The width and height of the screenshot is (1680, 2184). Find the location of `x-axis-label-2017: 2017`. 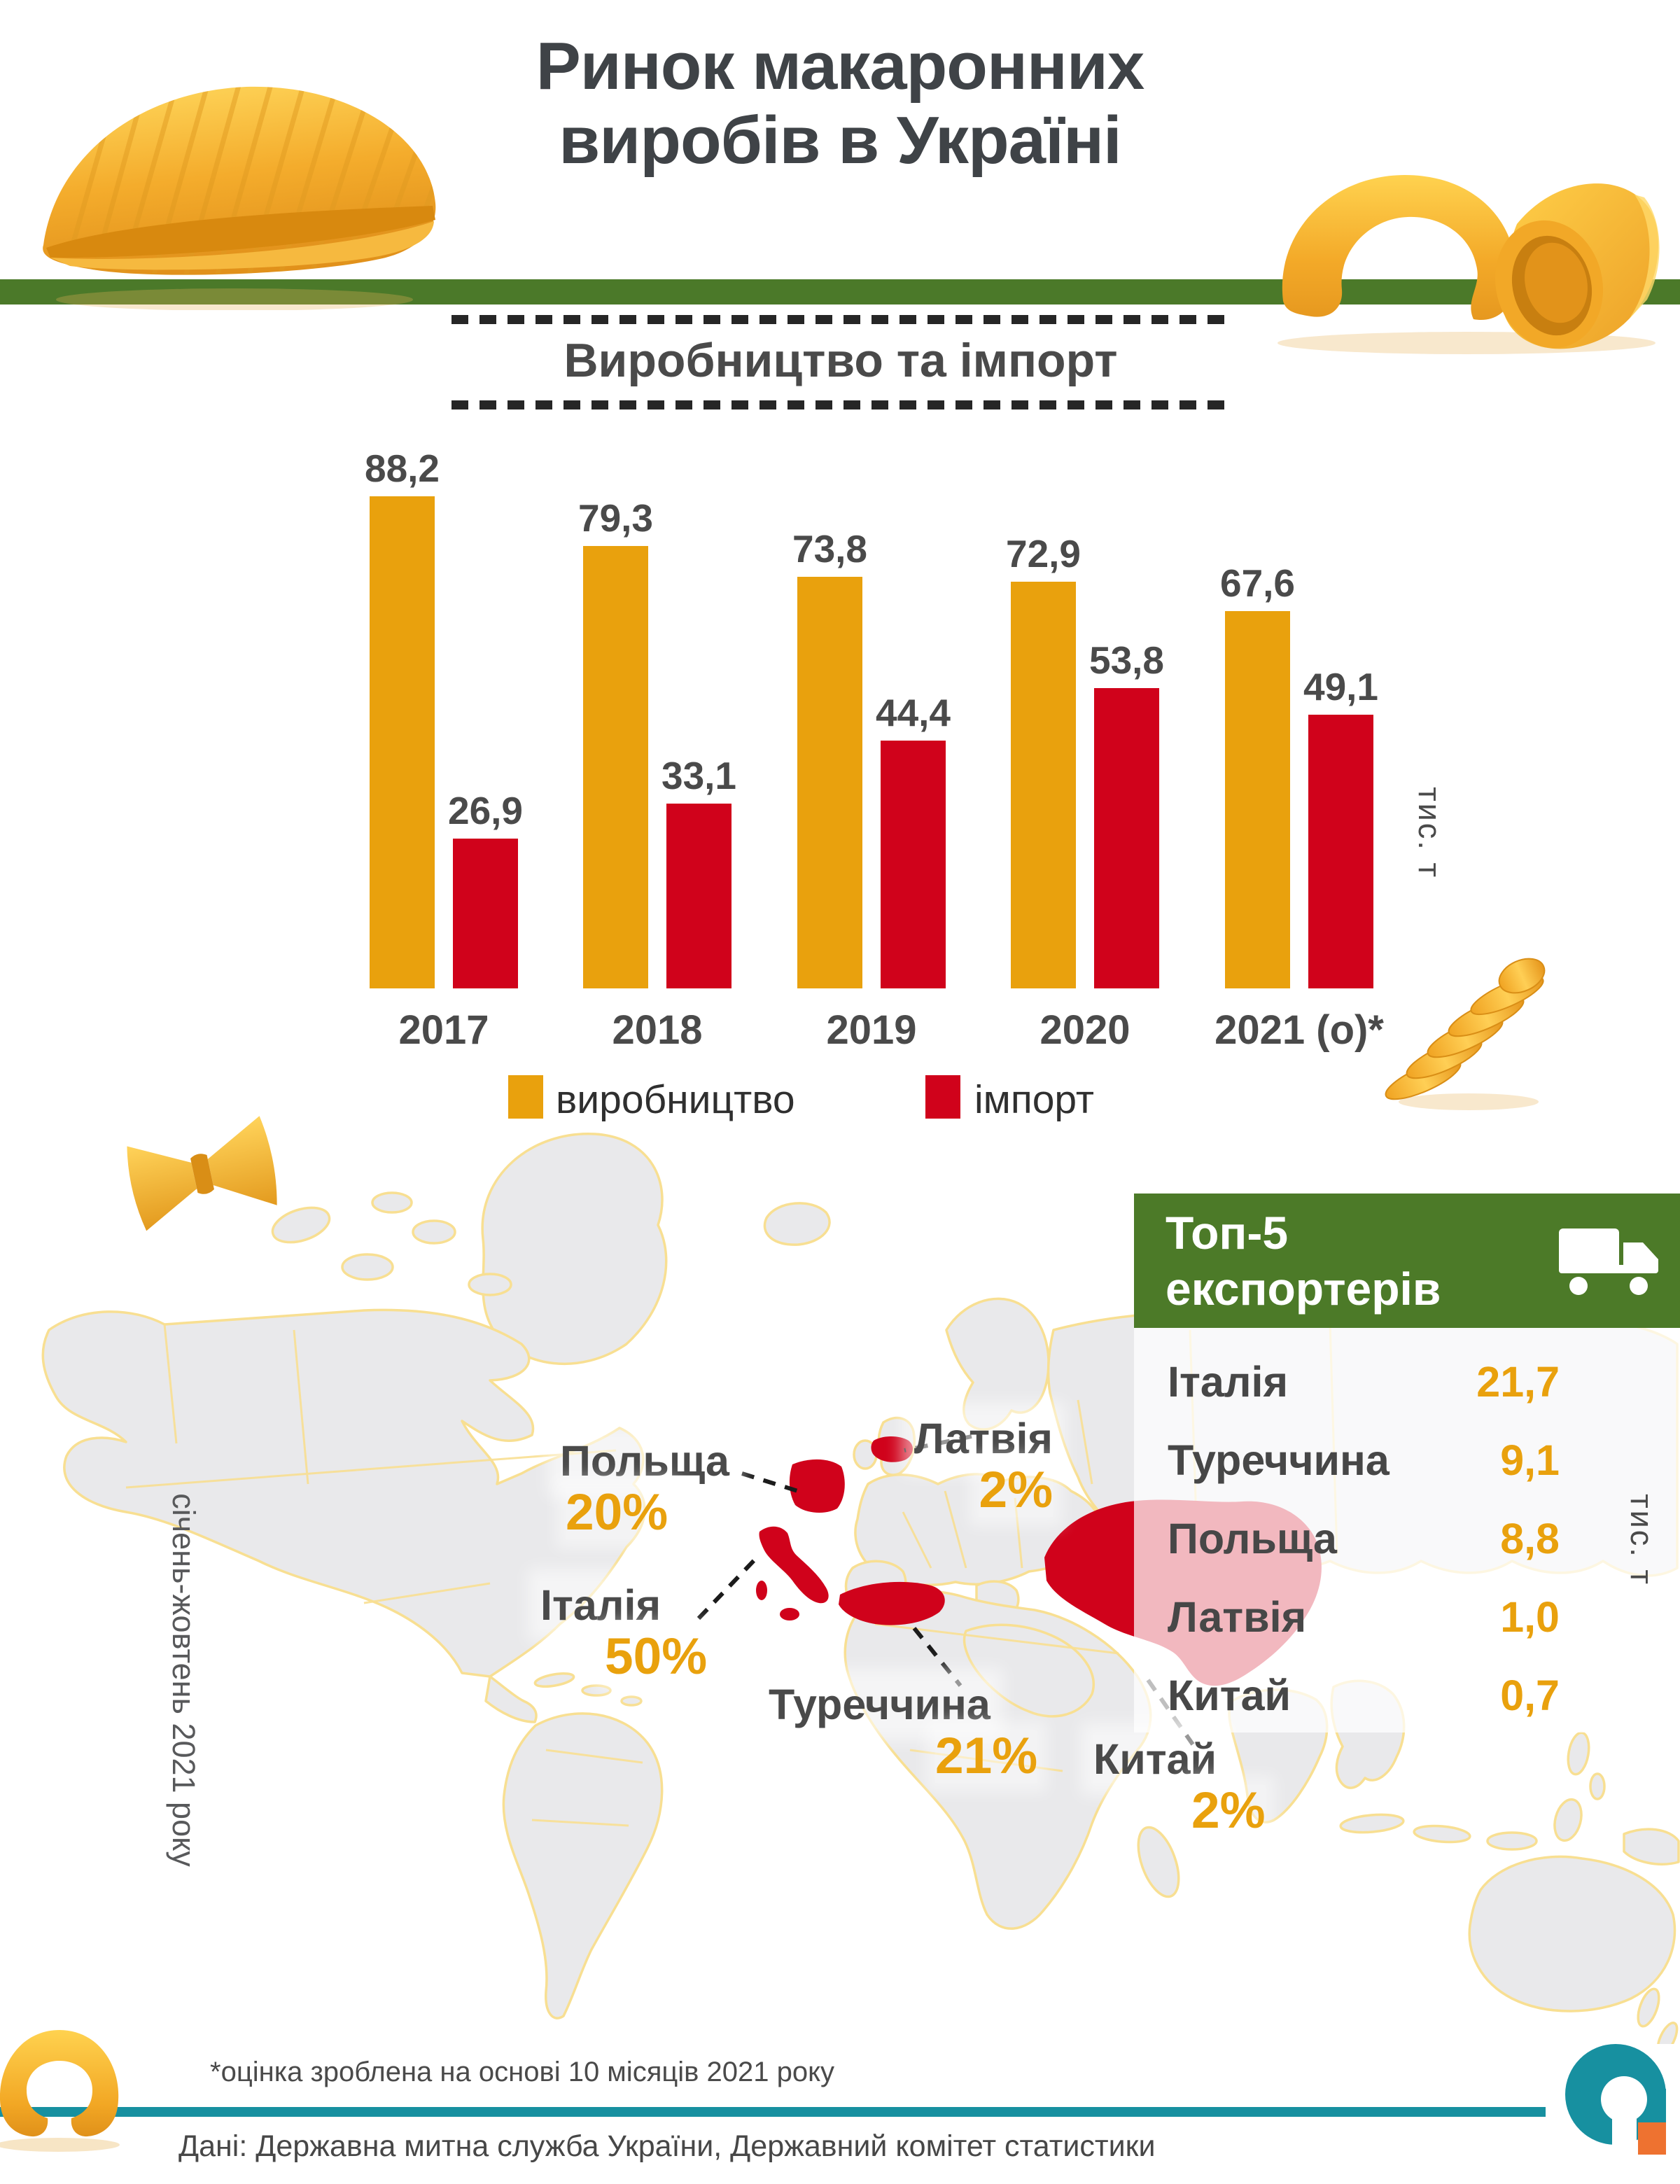

x-axis-label-2017: 2017 is located at coordinates (443, 1030).